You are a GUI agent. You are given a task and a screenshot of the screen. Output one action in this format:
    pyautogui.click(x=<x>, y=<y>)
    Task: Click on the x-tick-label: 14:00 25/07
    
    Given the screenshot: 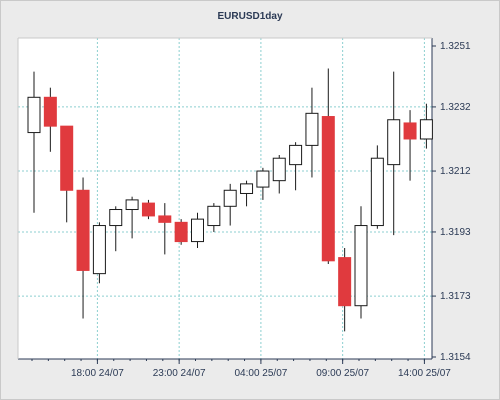 What is the action you would take?
    pyautogui.click(x=424, y=373)
    